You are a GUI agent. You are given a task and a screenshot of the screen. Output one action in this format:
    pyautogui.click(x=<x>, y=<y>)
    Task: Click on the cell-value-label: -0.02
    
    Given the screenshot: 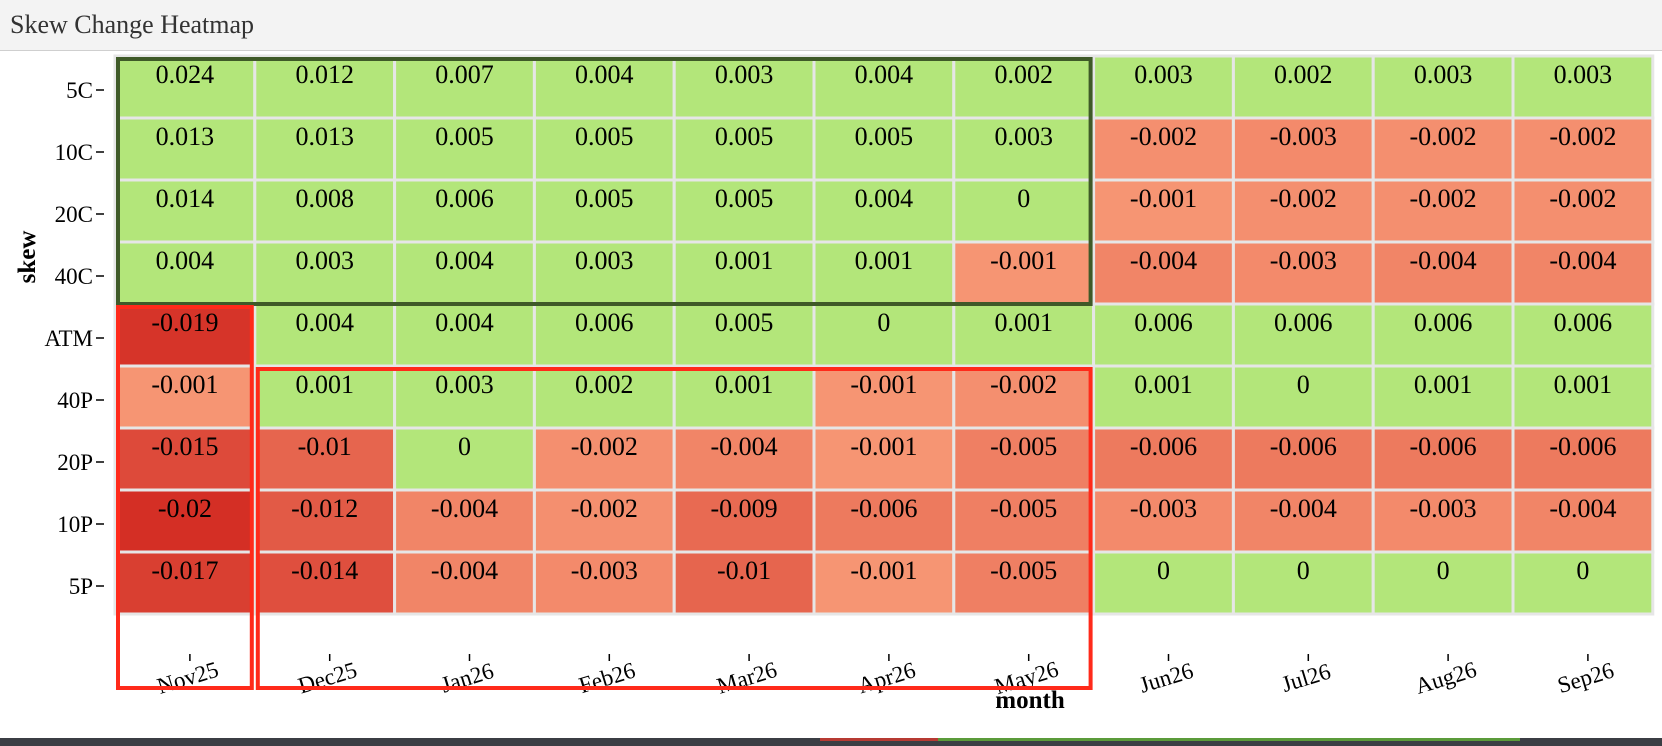 What is the action you would take?
    pyautogui.click(x=185, y=508)
    